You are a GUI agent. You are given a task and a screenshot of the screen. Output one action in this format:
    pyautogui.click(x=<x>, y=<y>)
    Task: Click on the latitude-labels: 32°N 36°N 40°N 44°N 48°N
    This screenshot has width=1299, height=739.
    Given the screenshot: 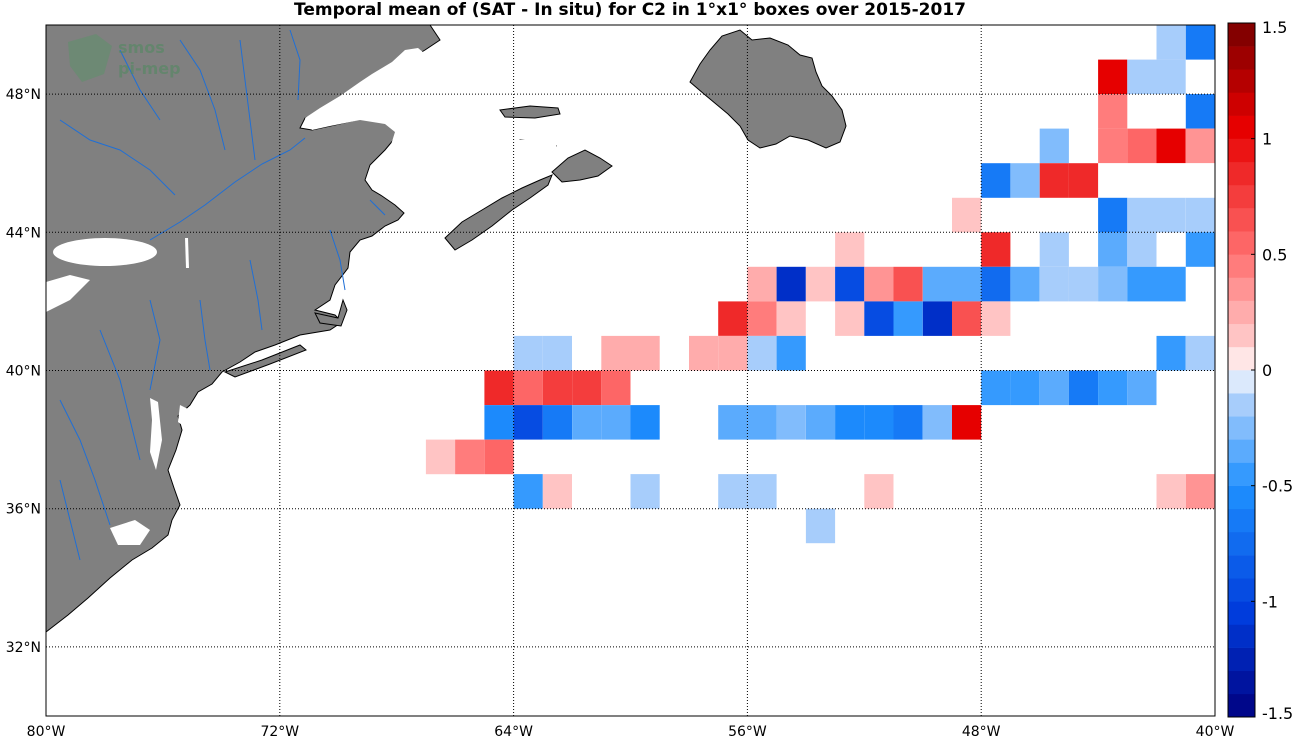 What is the action you would take?
    pyautogui.click(x=23, y=371)
    